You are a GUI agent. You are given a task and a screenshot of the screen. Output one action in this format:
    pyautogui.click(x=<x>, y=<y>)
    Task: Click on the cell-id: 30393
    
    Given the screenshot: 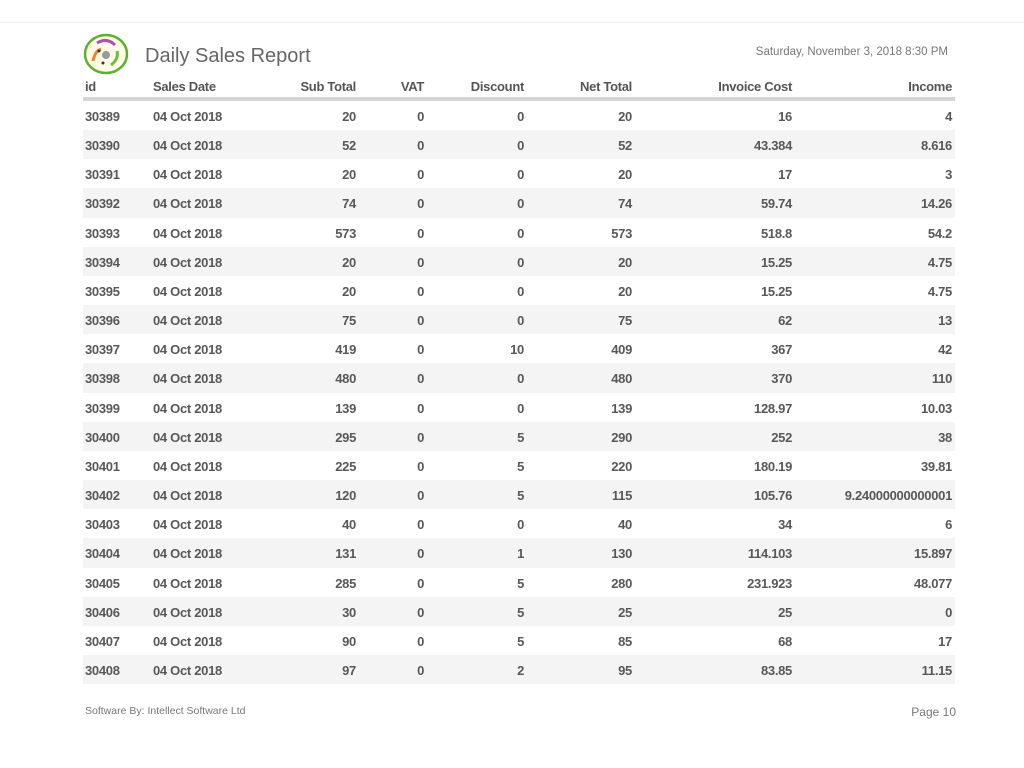 What is the action you would take?
    pyautogui.click(x=102, y=233)
    